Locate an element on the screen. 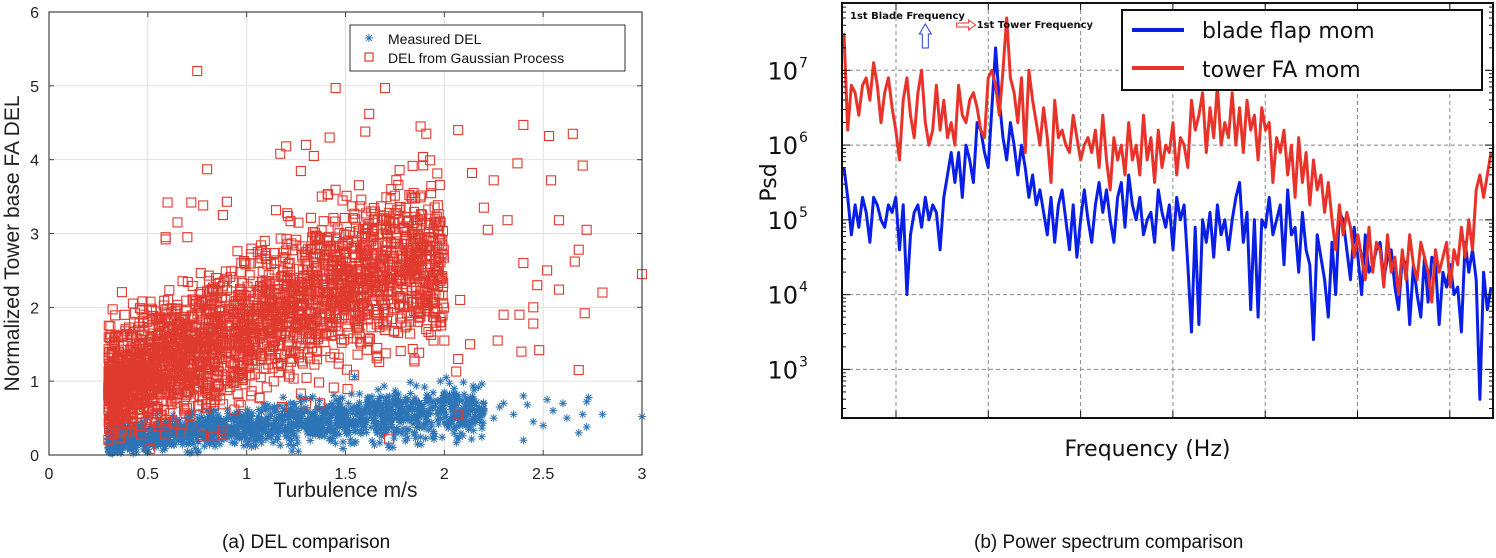 The width and height of the screenshot is (1496, 558). annotations: 1st Blade Frequency 1st Tower Frequency is located at coordinates (972, 30).